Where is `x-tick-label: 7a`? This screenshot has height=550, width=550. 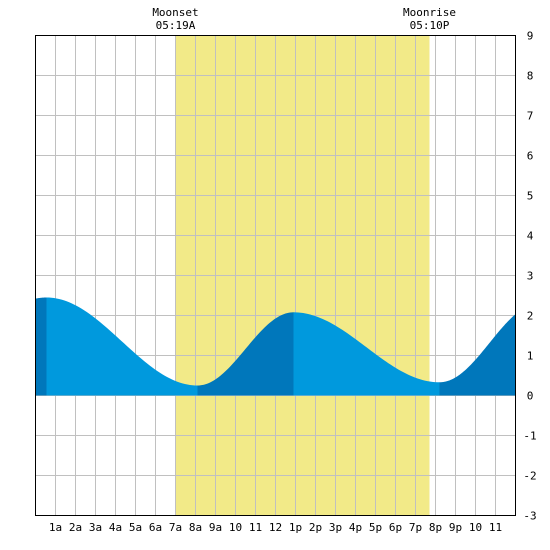 x-tick-label: 7a is located at coordinates (175, 527).